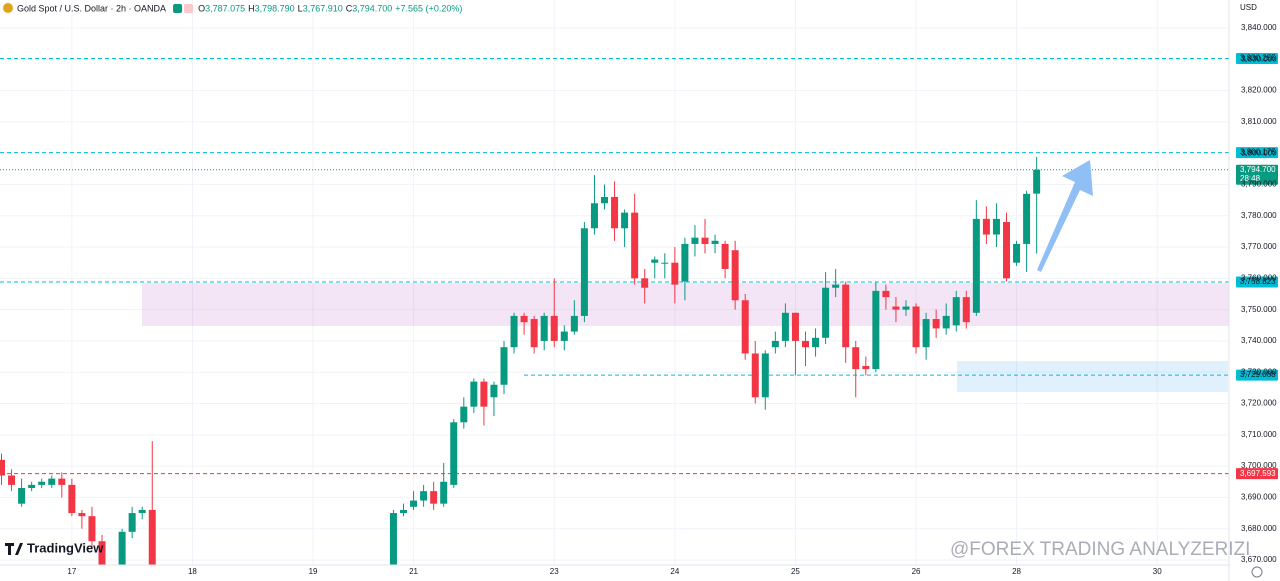 This screenshot has width=1280, height=581. Describe the element at coordinates (1100, 549) in the screenshot. I see `watermark: @FOREX TRADING ANALYZERIZI` at that location.